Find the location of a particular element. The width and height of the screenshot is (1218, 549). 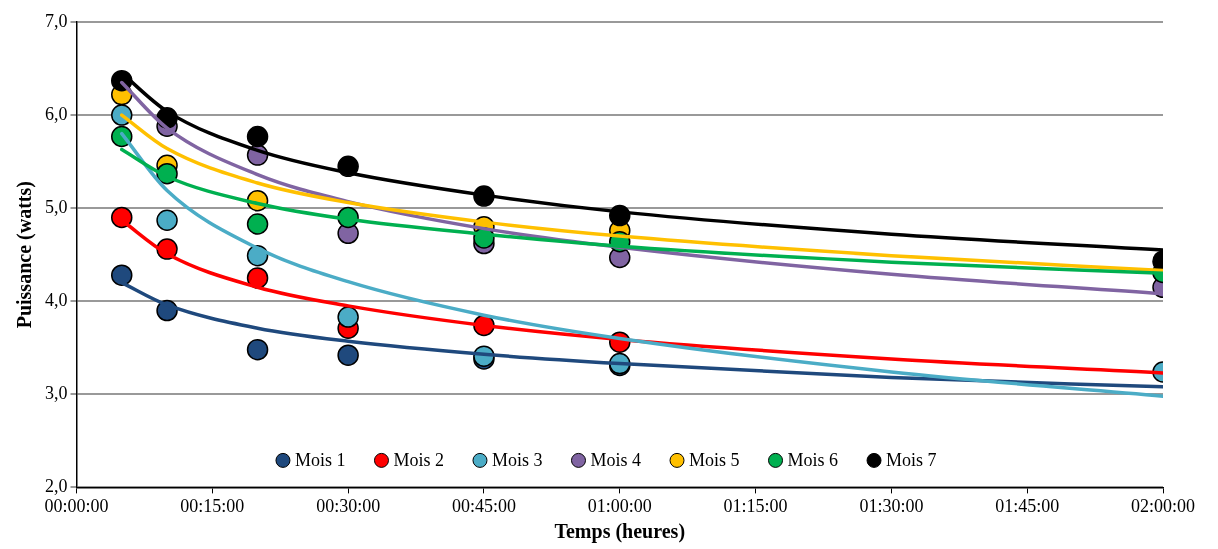

legend-label: Mois 1 is located at coordinates (320, 460).